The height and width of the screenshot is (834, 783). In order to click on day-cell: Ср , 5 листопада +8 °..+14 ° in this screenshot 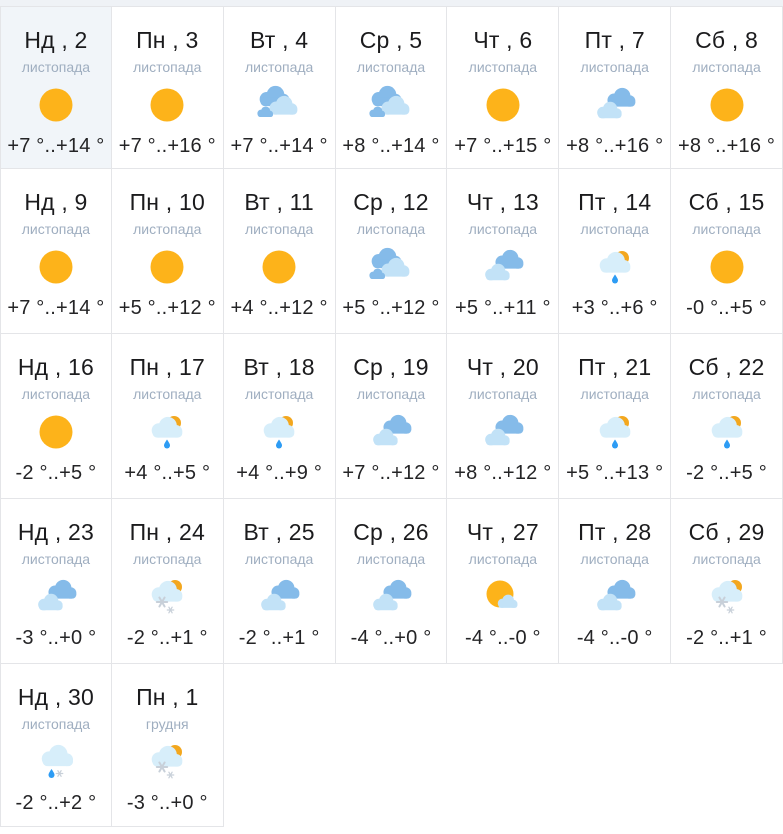, I will do `click(391, 87)`.